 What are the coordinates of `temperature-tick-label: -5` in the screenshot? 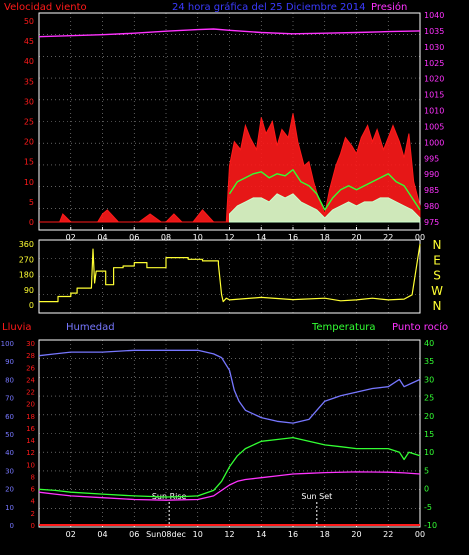 It's located at (428, 507).